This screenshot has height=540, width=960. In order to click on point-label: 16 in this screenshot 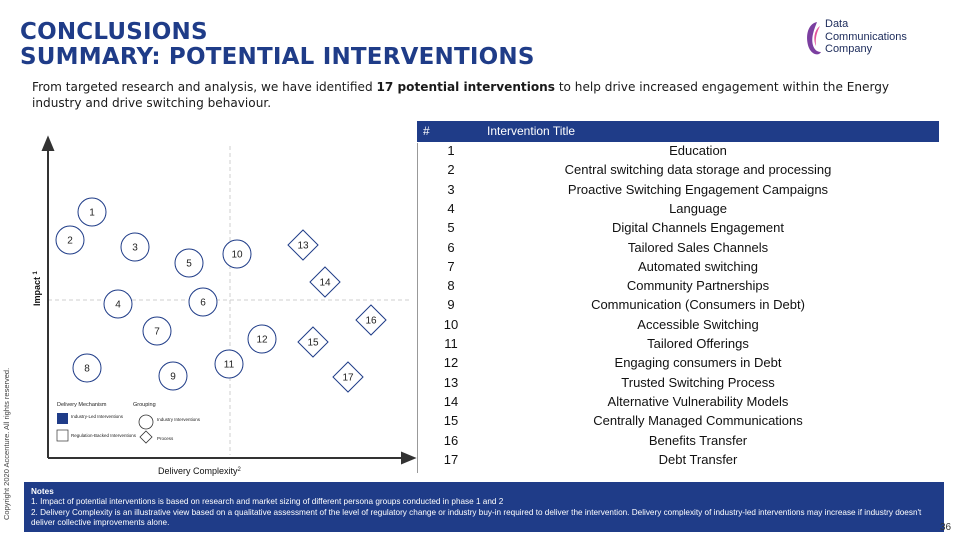, I will do `click(371, 321)`.